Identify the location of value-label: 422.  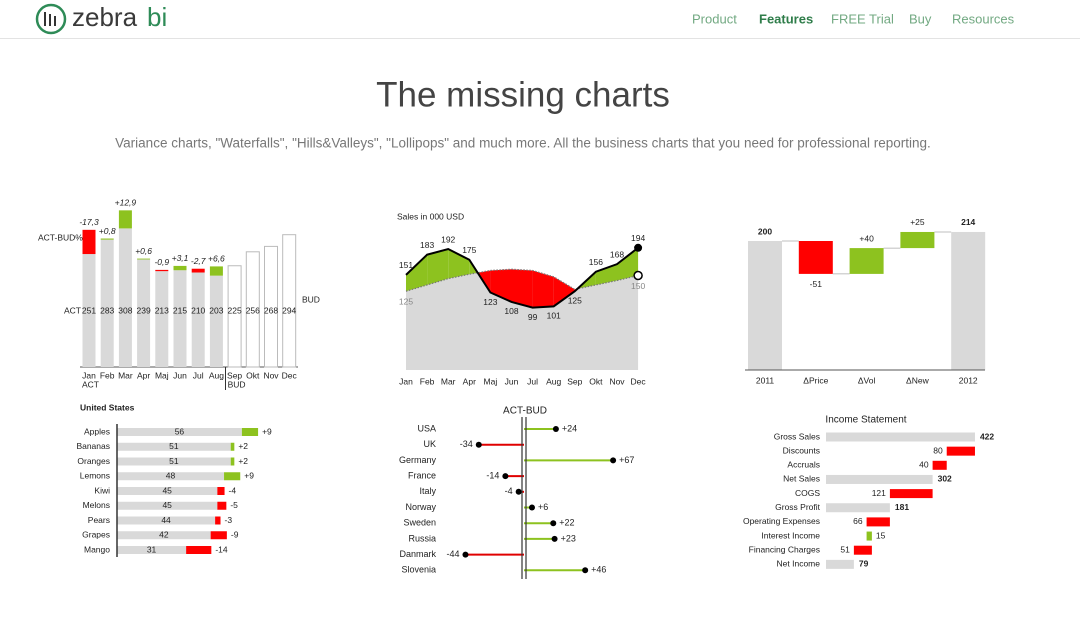
(987, 436).